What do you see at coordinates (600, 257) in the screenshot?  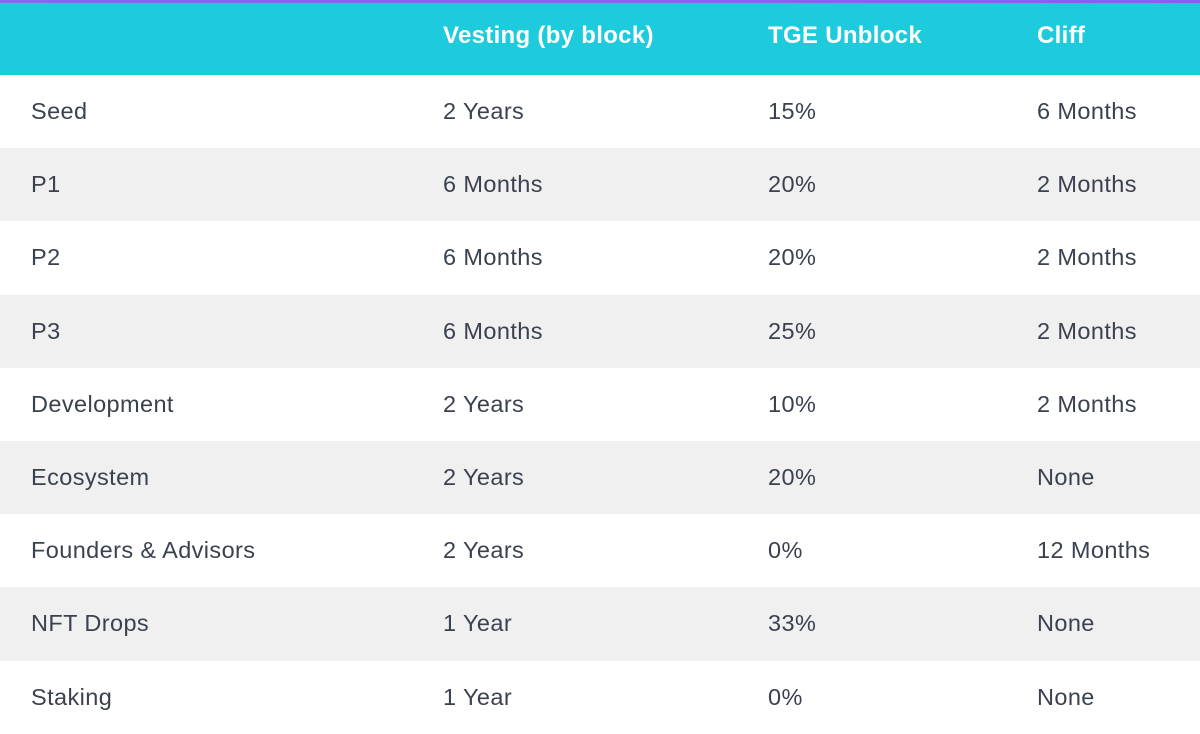 I see `table-row: P2 6 Months 20% 2 Months` at bounding box center [600, 257].